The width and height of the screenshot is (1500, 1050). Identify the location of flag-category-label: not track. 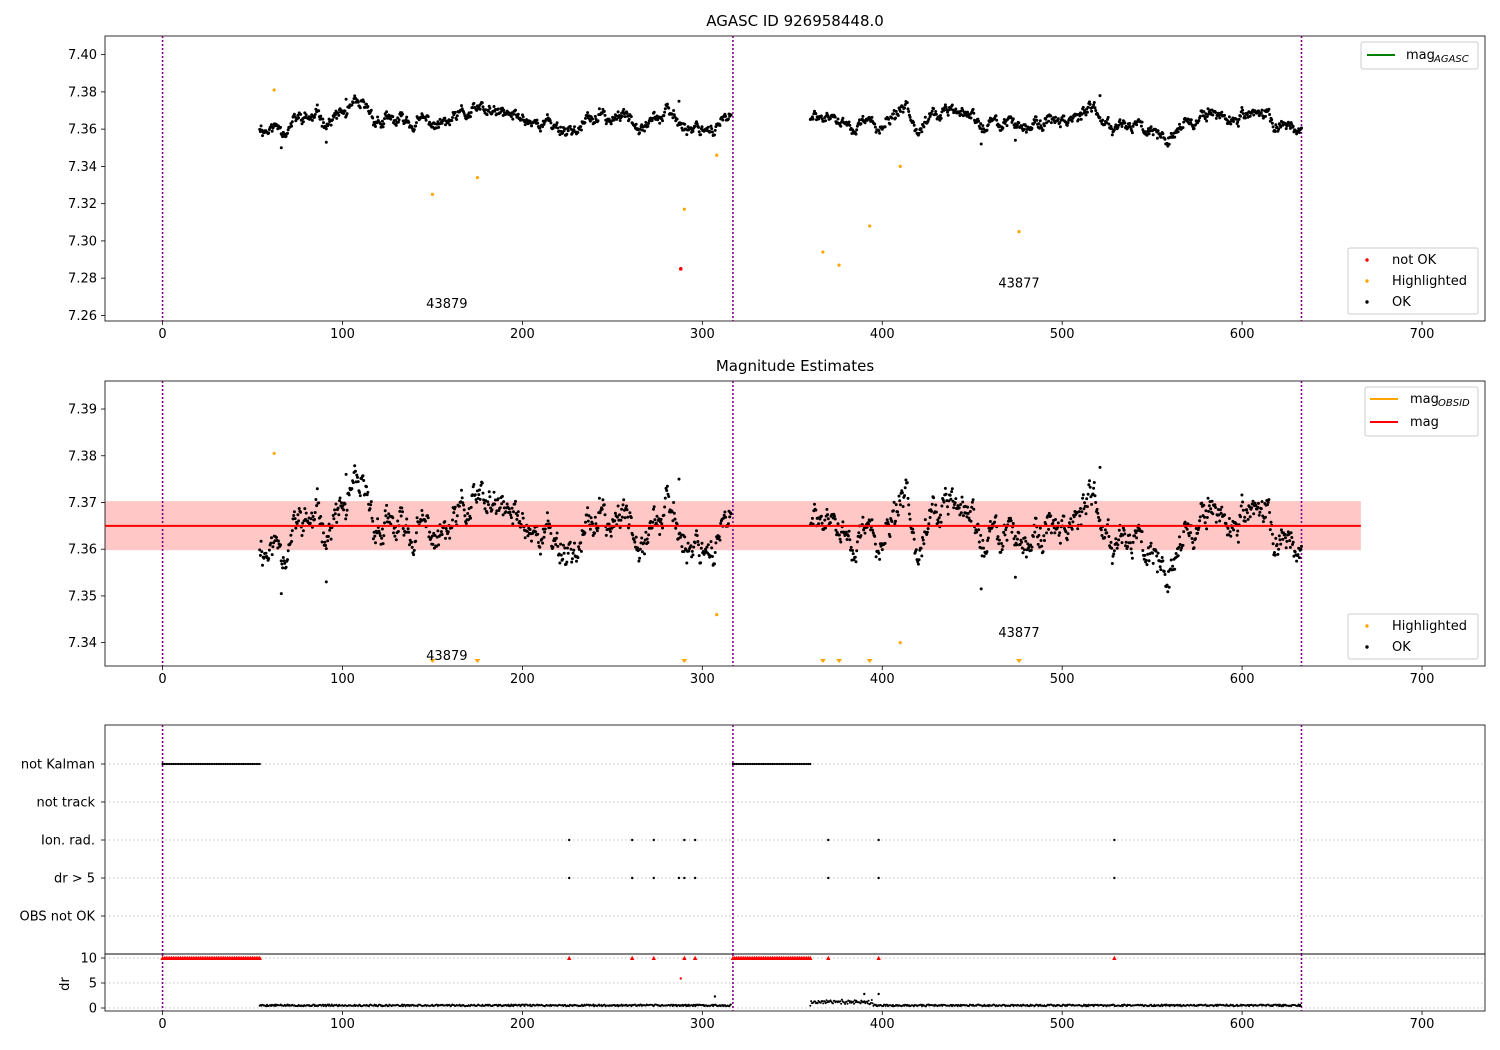
(65, 803).